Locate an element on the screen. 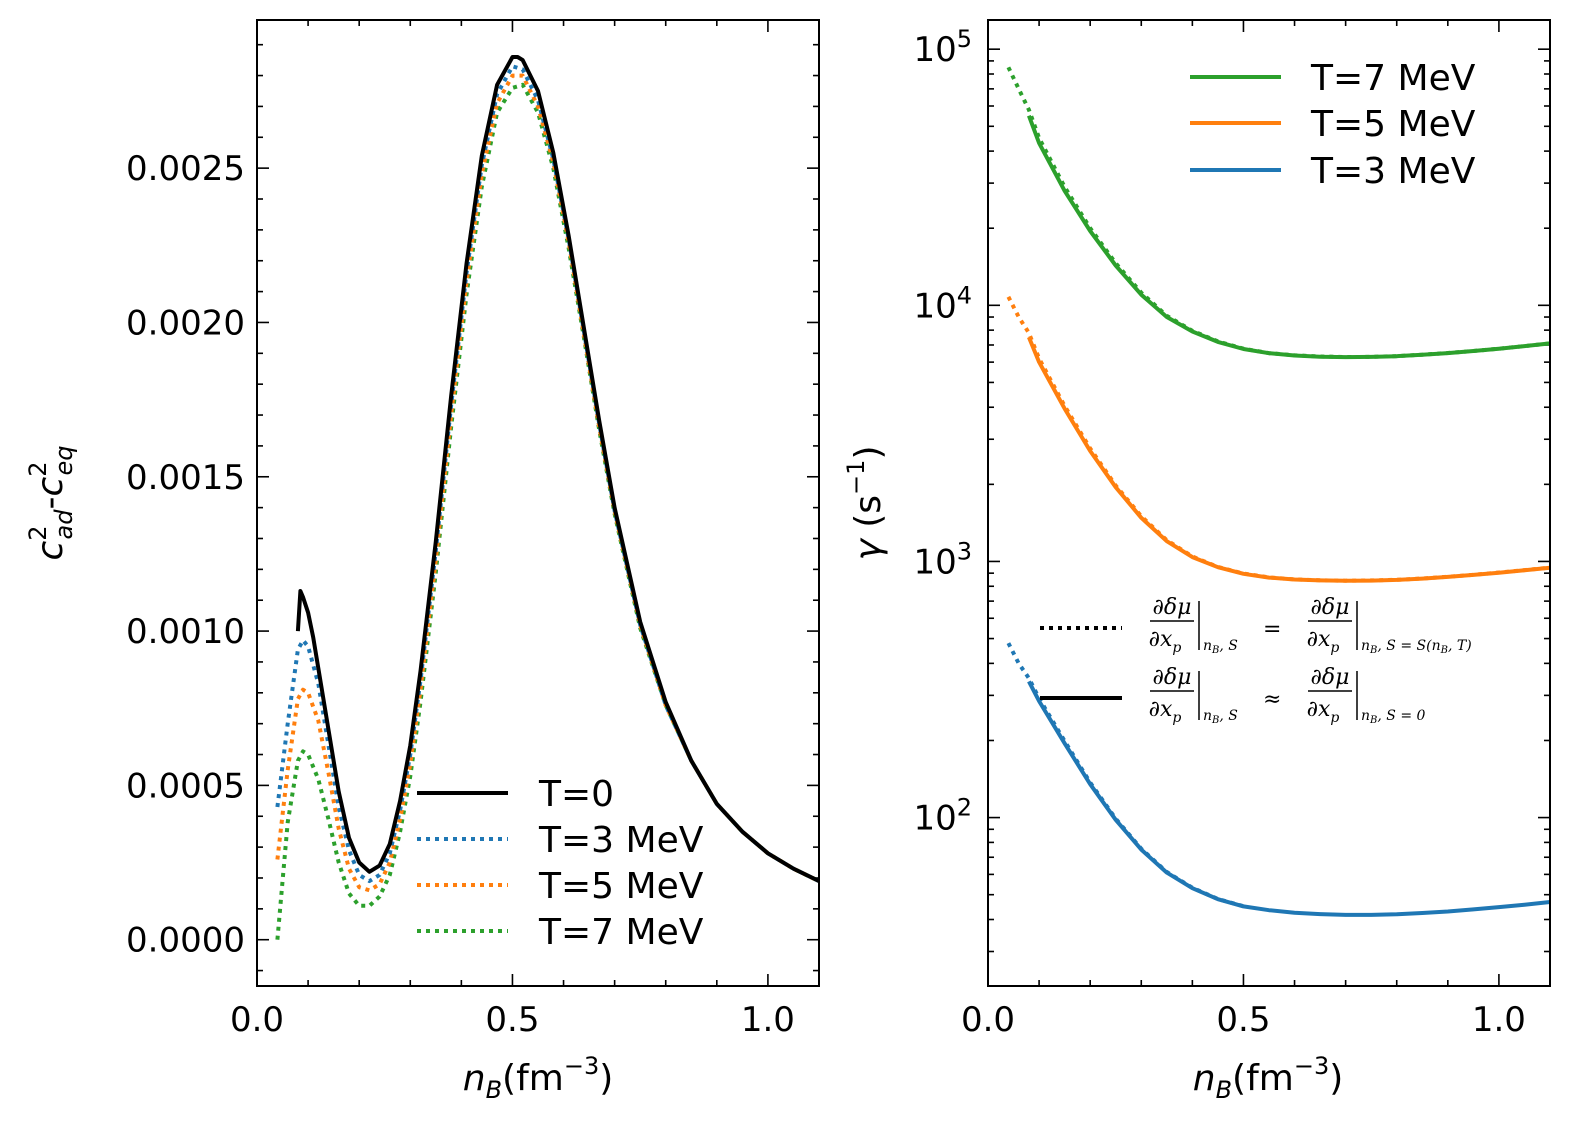 The image size is (1577, 1124). legend-label-t7-right: T=7 MeV is located at coordinates (1393, 78).